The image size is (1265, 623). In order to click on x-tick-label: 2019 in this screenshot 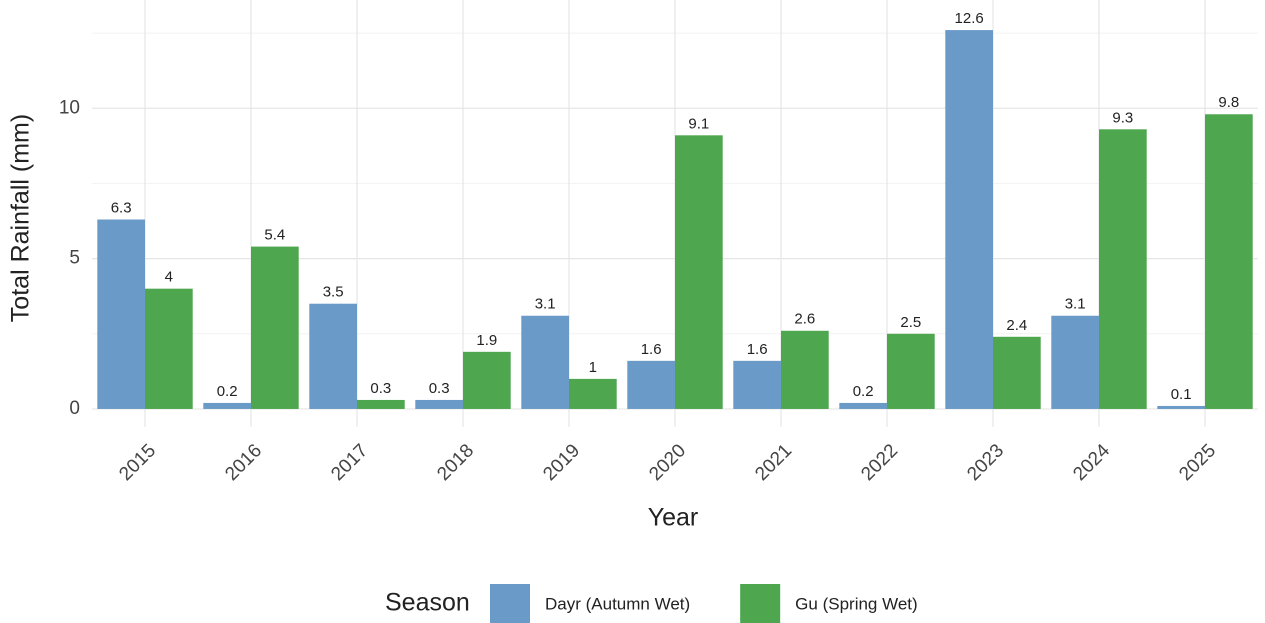, I will do `click(561, 462)`.